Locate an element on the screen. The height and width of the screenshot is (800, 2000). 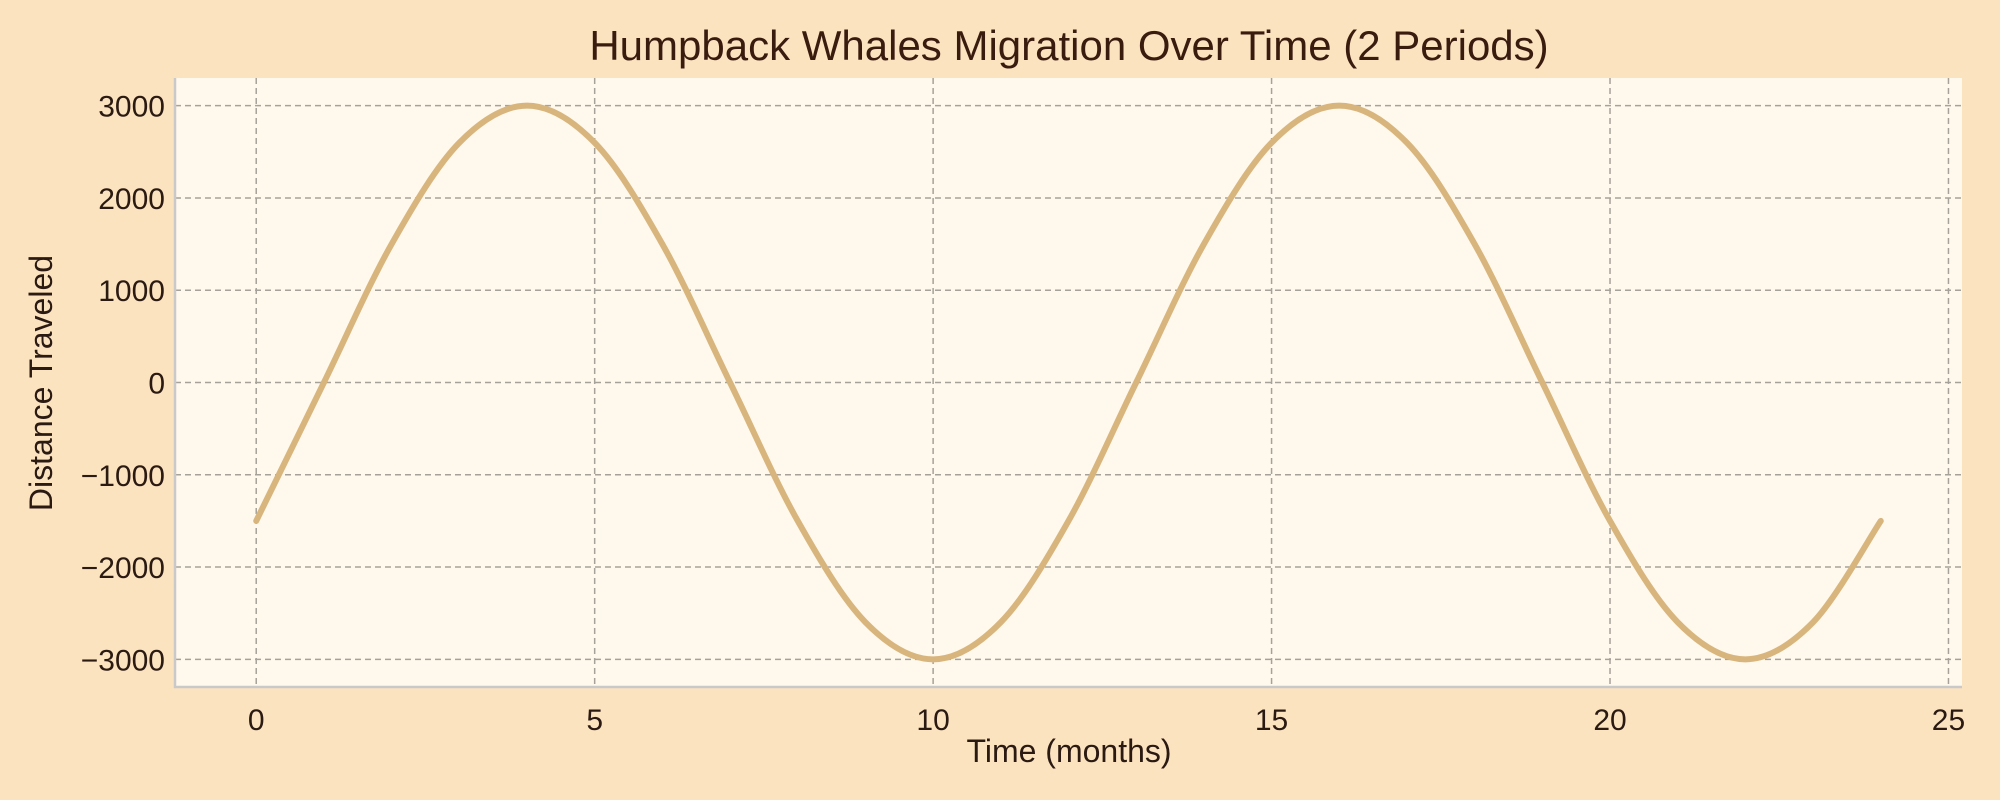
x-axis-label: Time (months) is located at coordinates (1068, 751).